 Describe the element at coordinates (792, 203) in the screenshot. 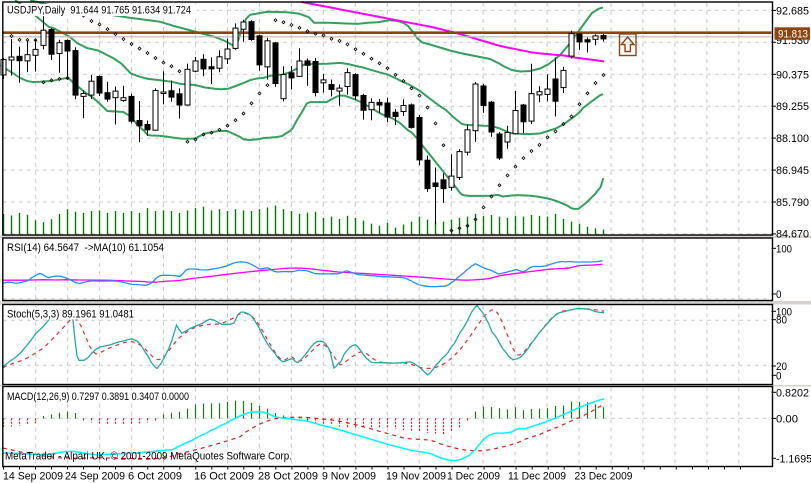

I see `svg-text: 85.790` at that location.